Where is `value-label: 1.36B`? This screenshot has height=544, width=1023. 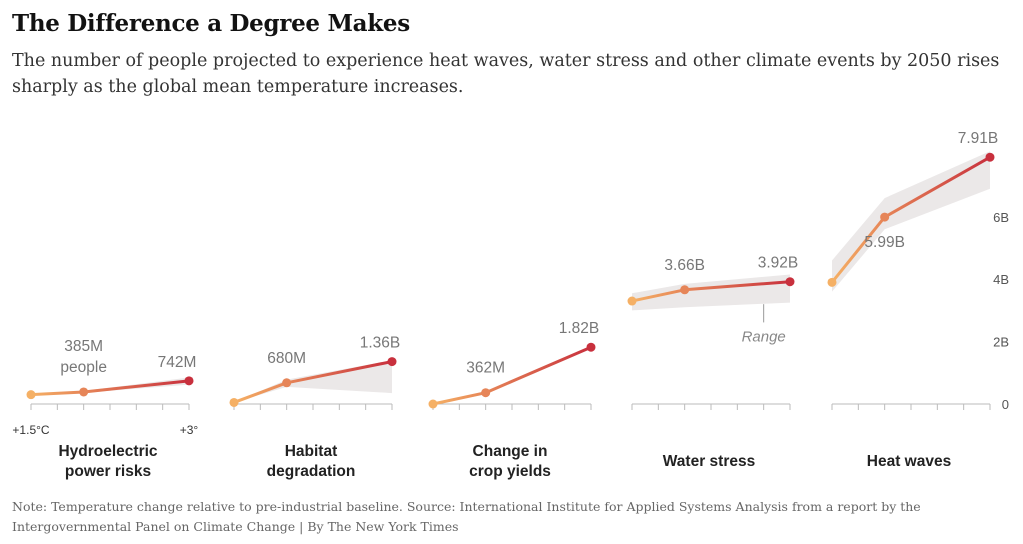 value-label: 1.36B is located at coordinates (380, 343).